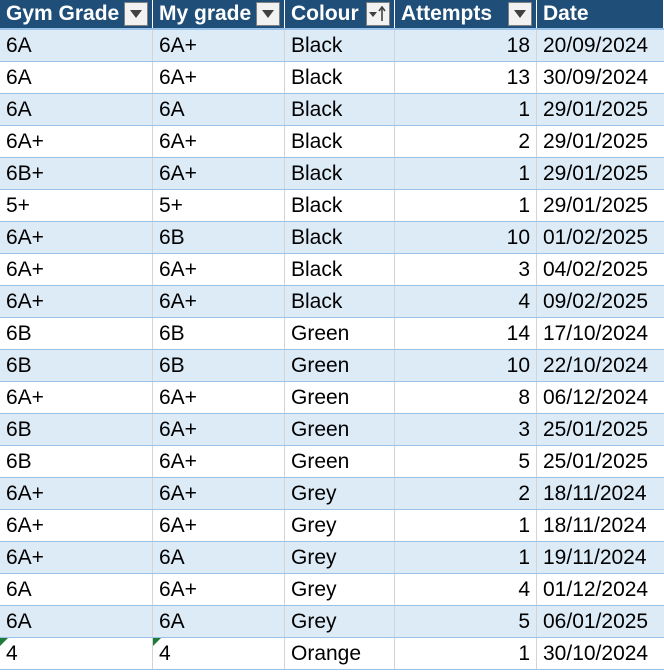 The height and width of the screenshot is (672, 664). What do you see at coordinates (600, 589) in the screenshot?
I see `cell-date: 01/12/2024` at bounding box center [600, 589].